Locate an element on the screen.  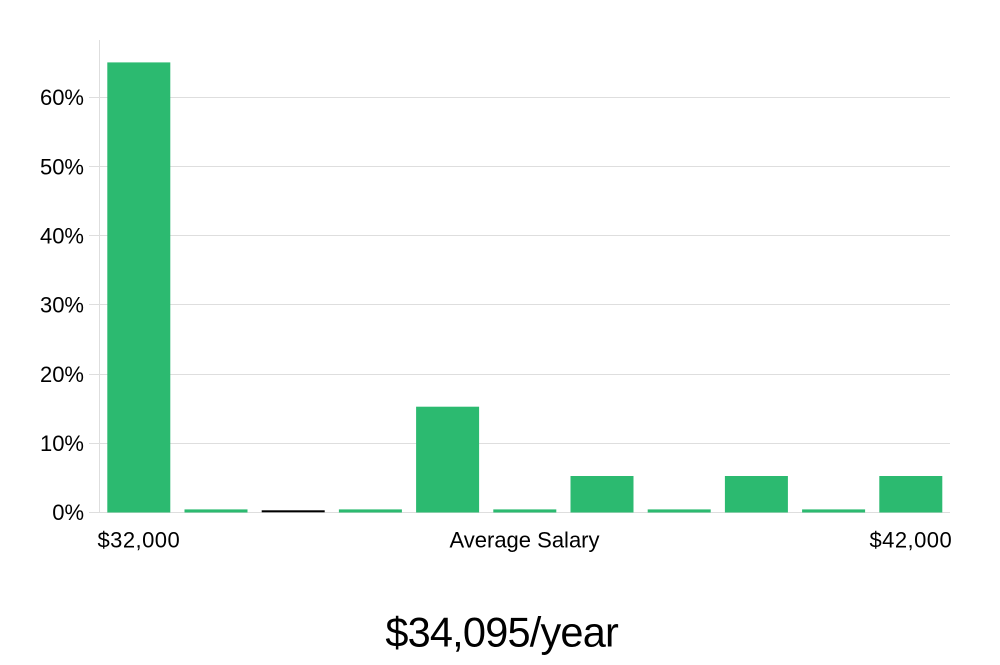
svg-text: 20% is located at coordinates (62, 374).